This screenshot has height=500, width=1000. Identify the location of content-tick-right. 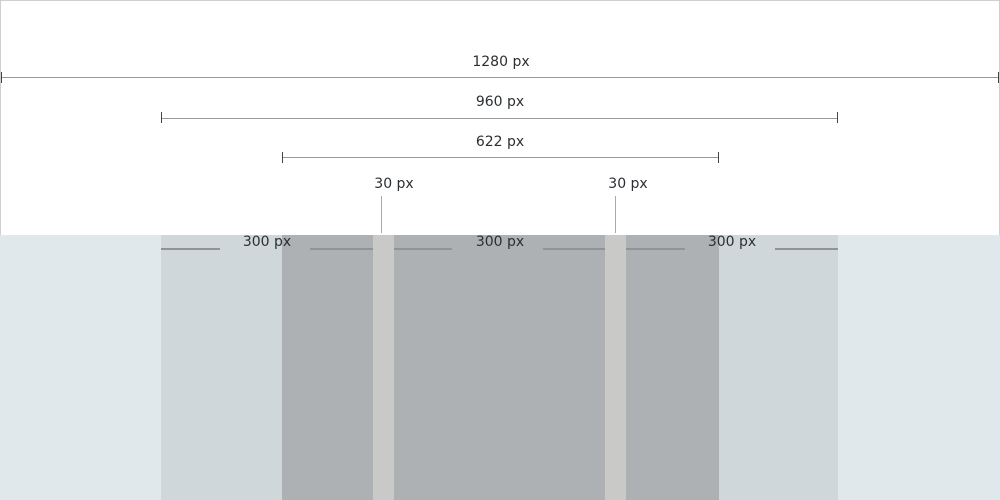
(718, 157).